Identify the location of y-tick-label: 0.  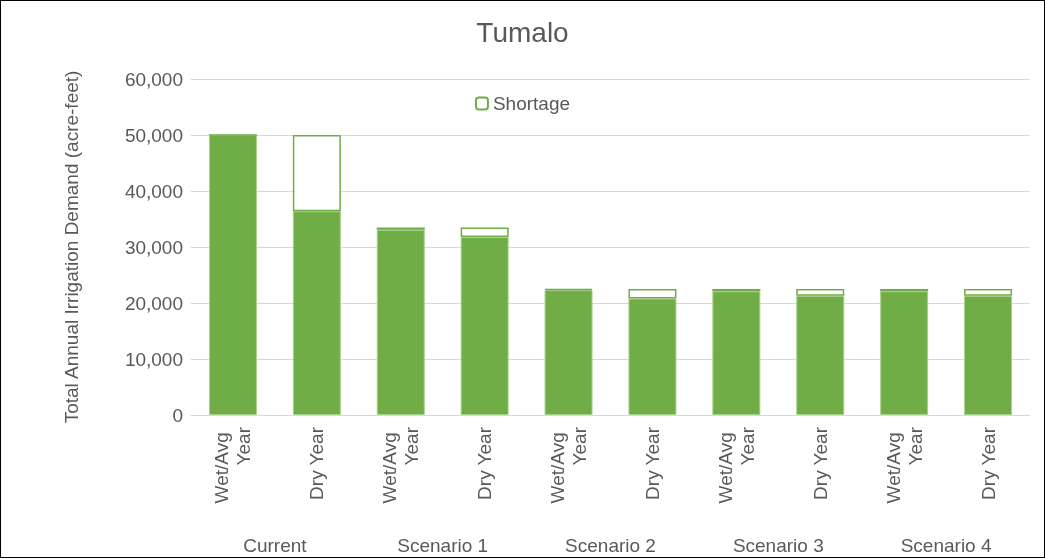
(177, 415).